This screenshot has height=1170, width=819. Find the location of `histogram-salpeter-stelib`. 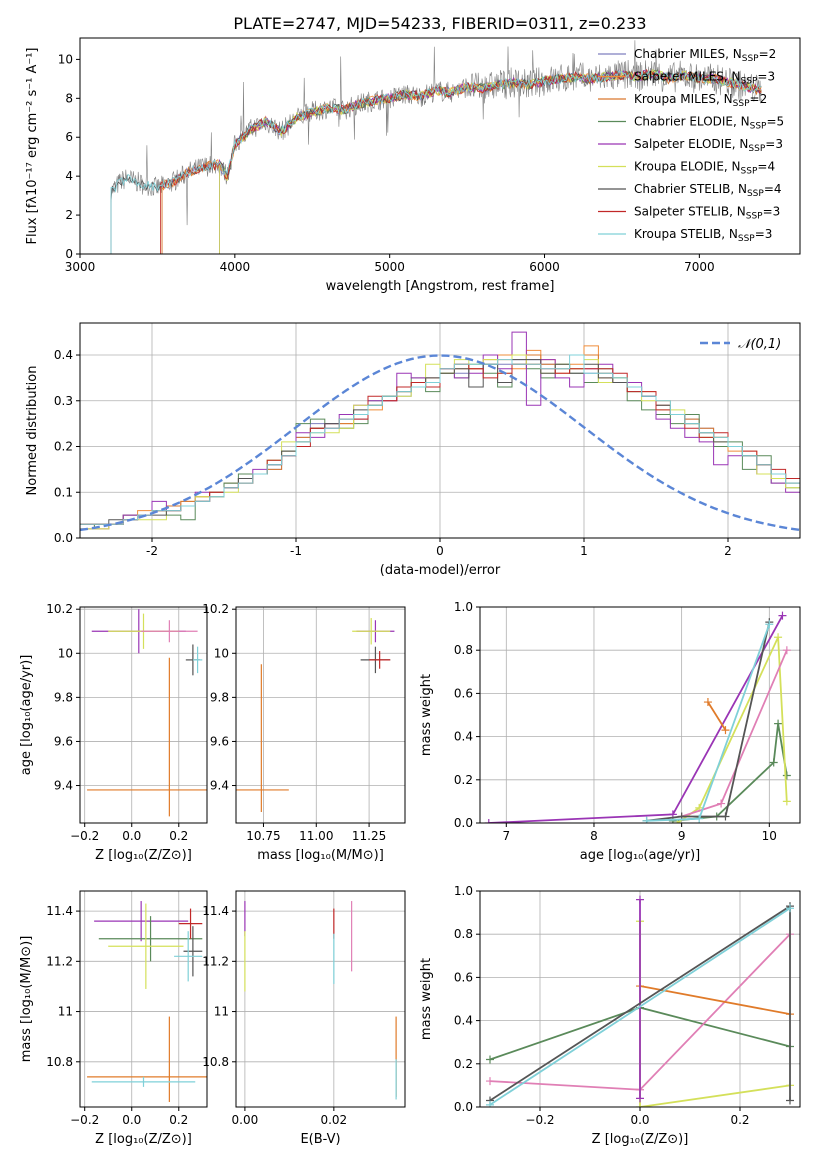

histogram-salpeter-stelib is located at coordinates (440, 444).